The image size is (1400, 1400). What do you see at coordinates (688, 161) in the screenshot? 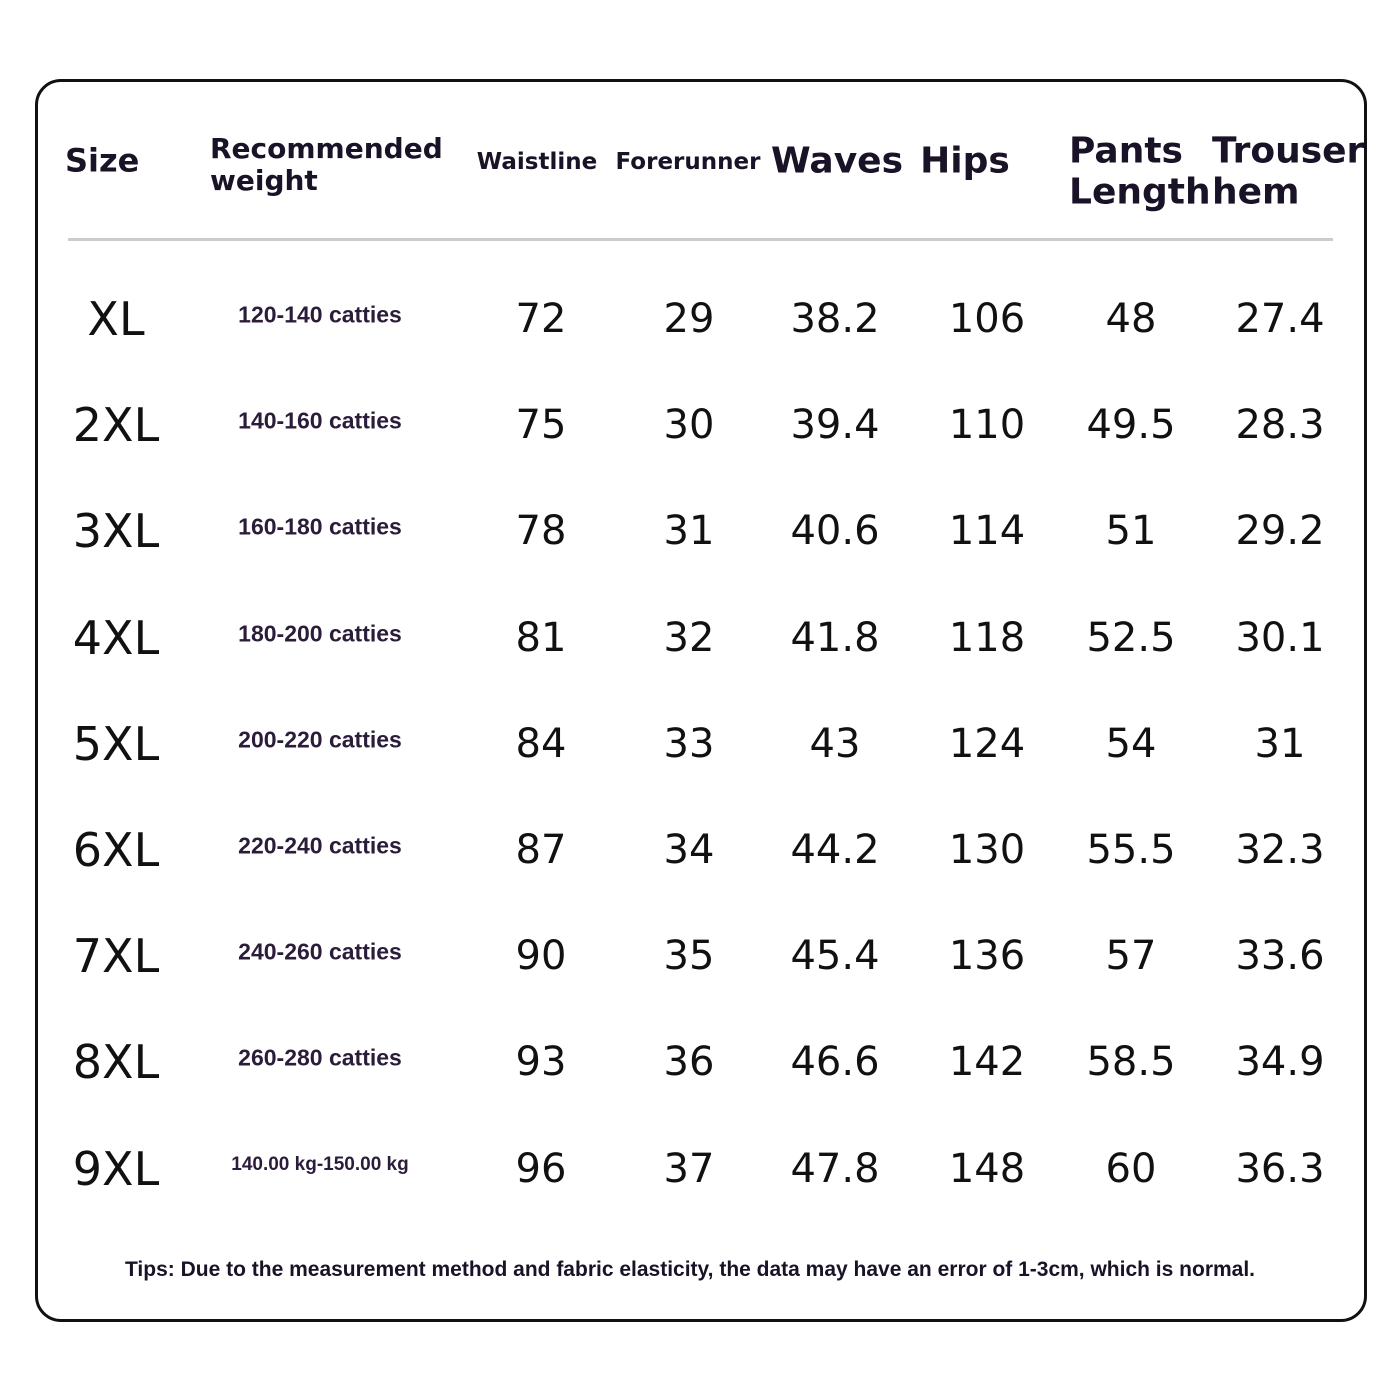
I see `column-header: Forerunner` at bounding box center [688, 161].